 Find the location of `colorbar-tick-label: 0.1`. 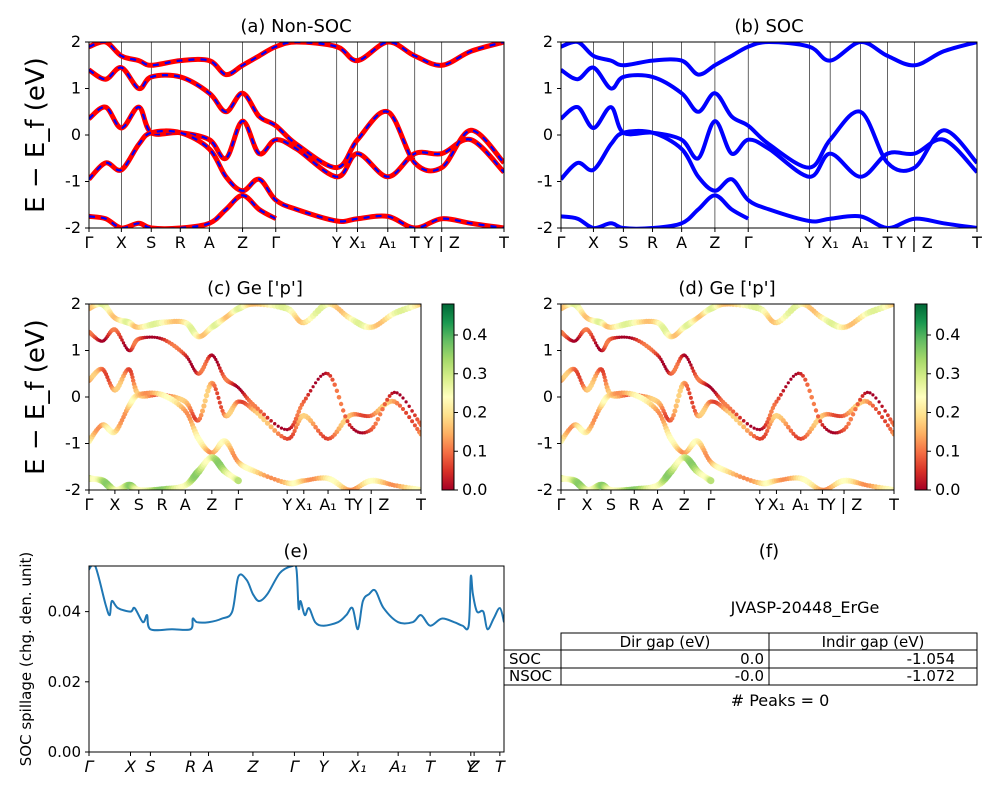

colorbar-tick-label: 0.1 is located at coordinates (947, 450).